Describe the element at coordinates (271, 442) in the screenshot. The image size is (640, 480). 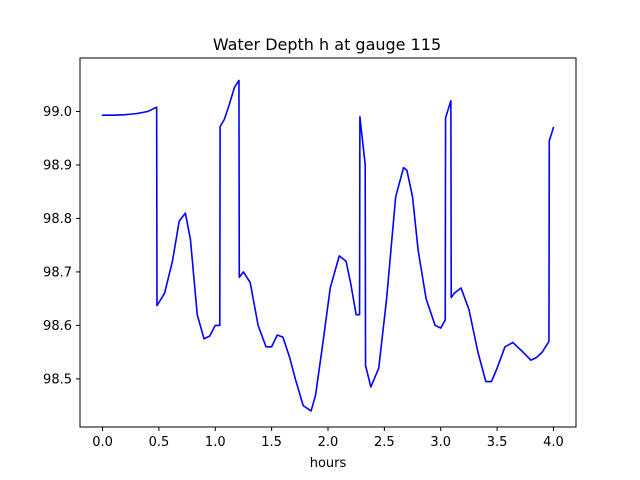
I see `x-tick-label: 1.5` at that location.